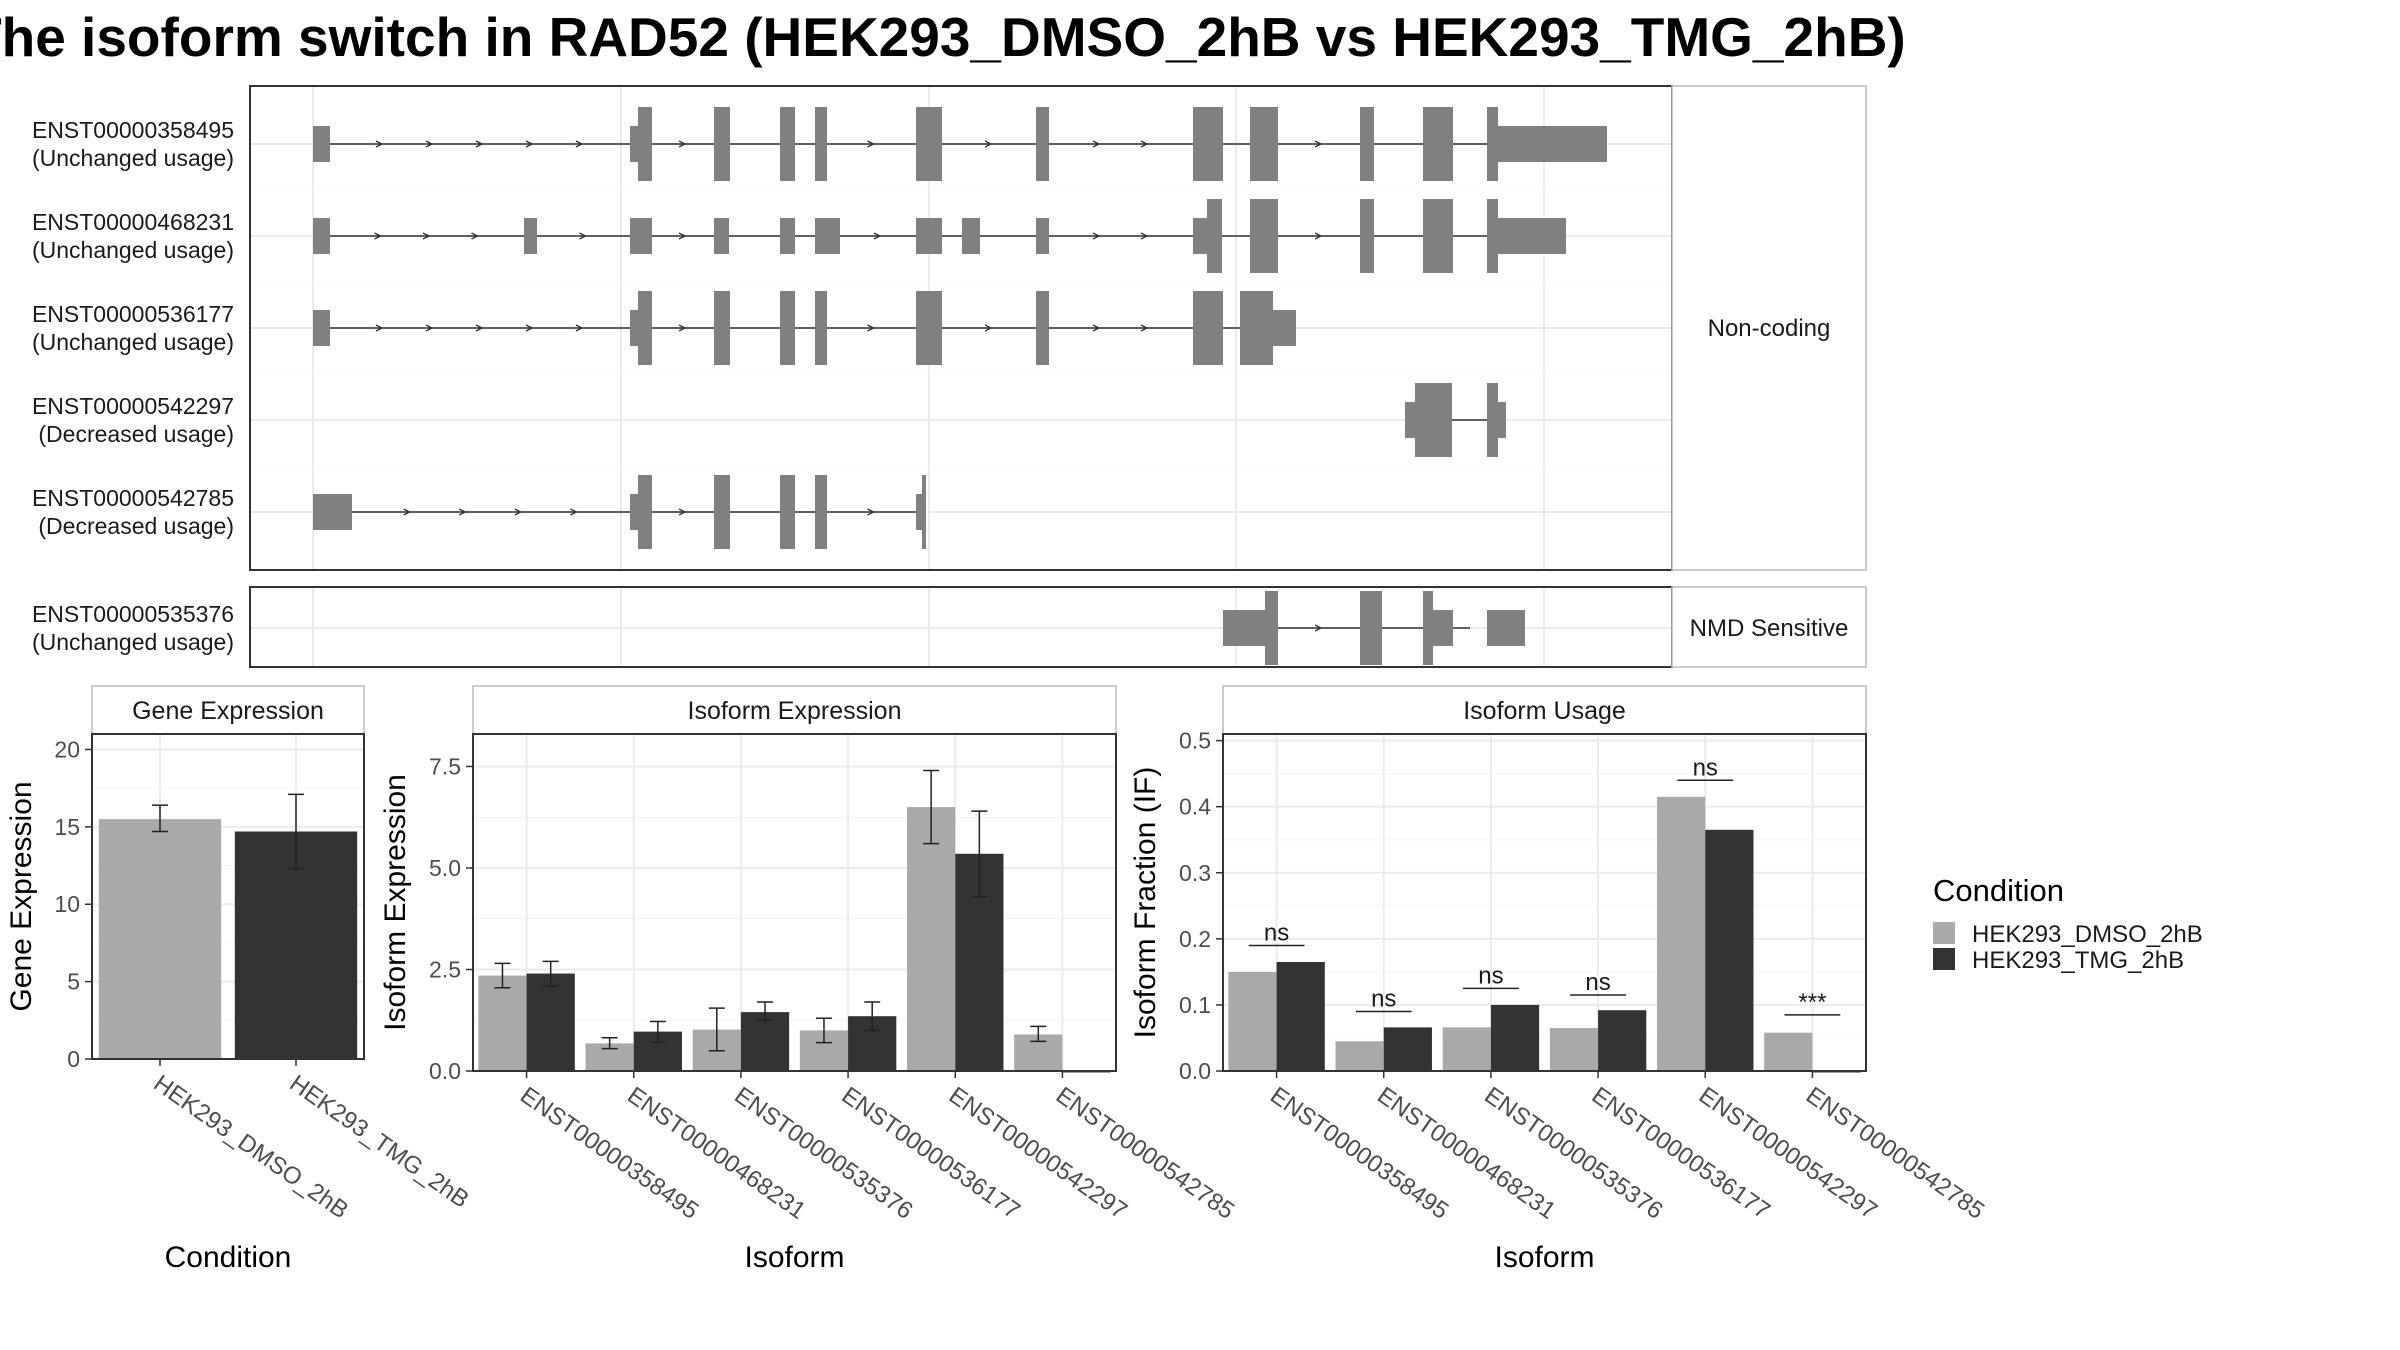  What do you see at coordinates (1300, 1016) in the screenshot?
I see `bar-ENST00000358495-HEK293_TMG_2hB` at bounding box center [1300, 1016].